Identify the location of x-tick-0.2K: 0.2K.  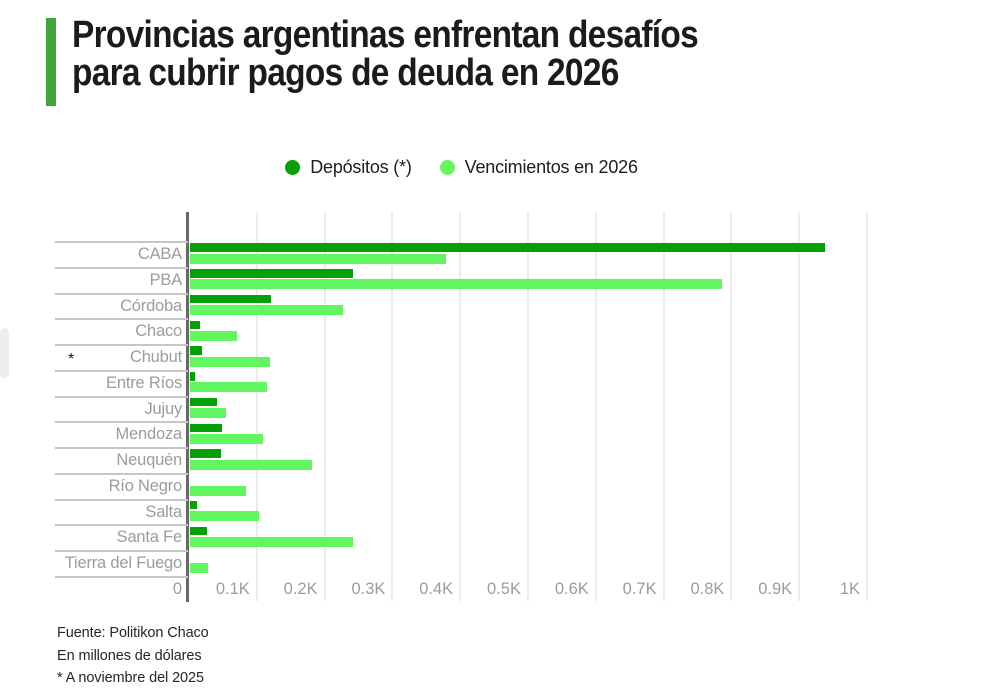
(300, 589).